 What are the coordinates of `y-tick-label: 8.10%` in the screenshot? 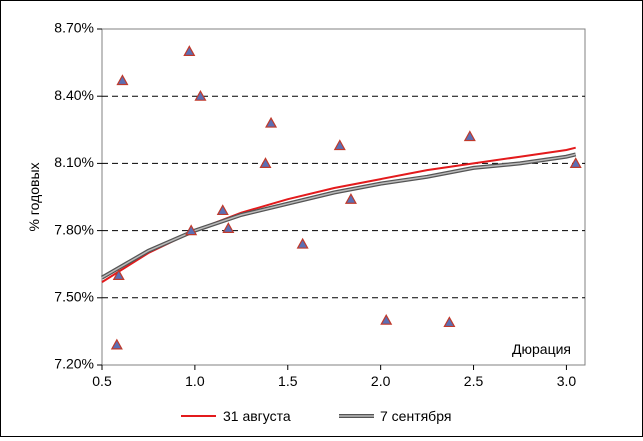 It's located at (74, 162).